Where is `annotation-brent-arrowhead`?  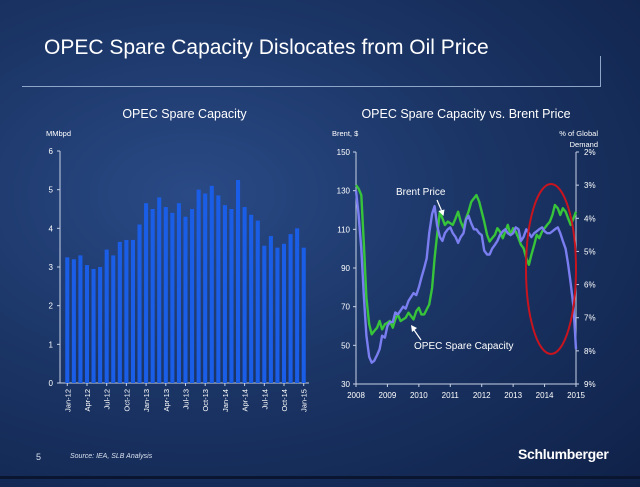 annotation-brent-arrowhead is located at coordinates (441, 212).